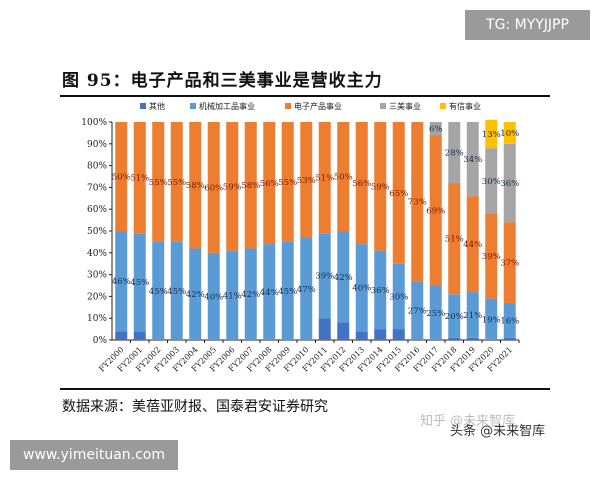  What do you see at coordinates (97, 254) in the screenshot?
I see `y-tick-label: 40%` at bounding box center [97, 254].